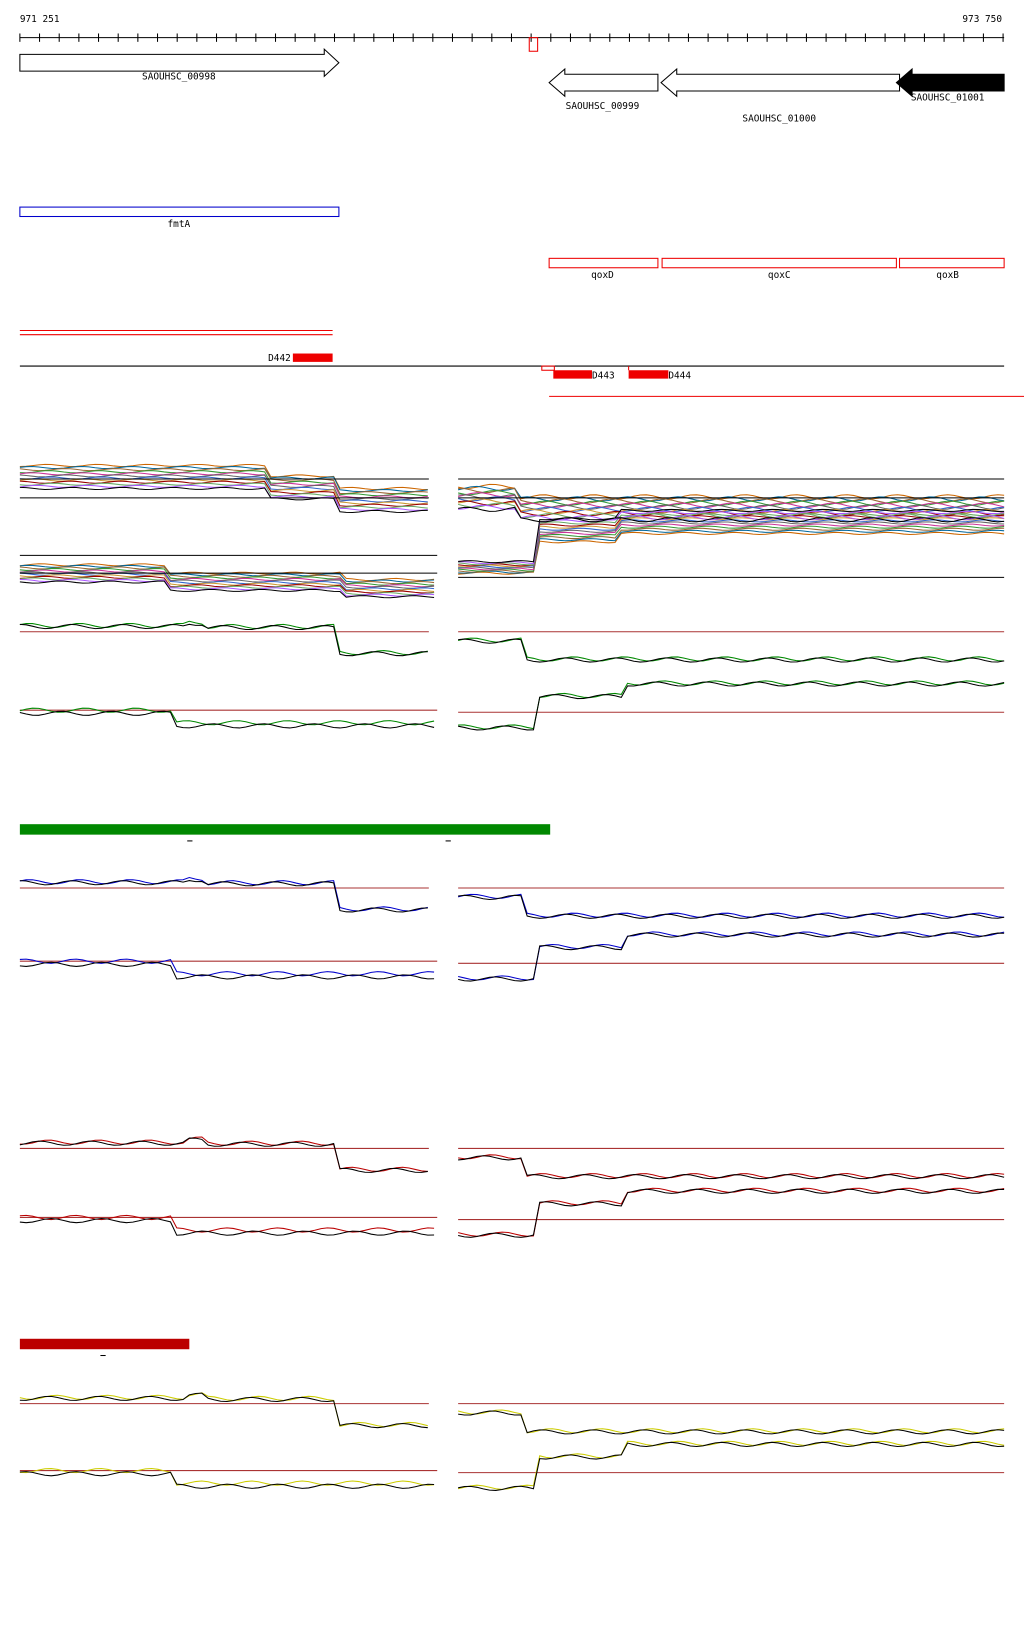 This screenshot has height=1645, width=1024. I want to click on gene-label: SAOUHSC_00998, so click(179, 76).